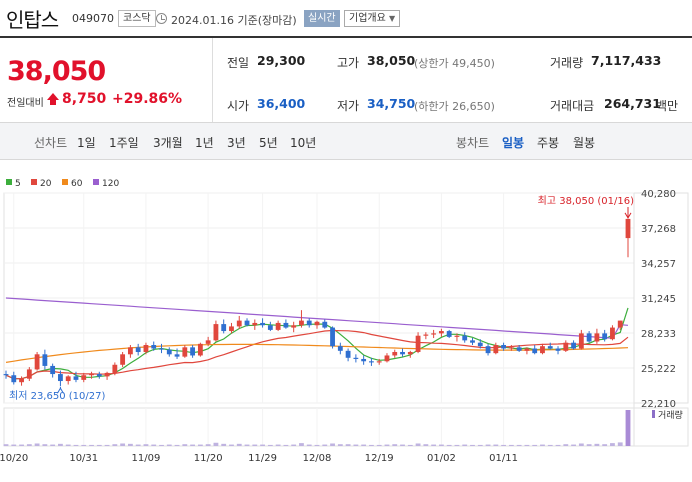 The height and width of the screenshot is (482, 692). What do you see at coordinates (14, 458) in the screenshot?
I see `x-tick-label: 10/20` at bounding box center [14, 458].